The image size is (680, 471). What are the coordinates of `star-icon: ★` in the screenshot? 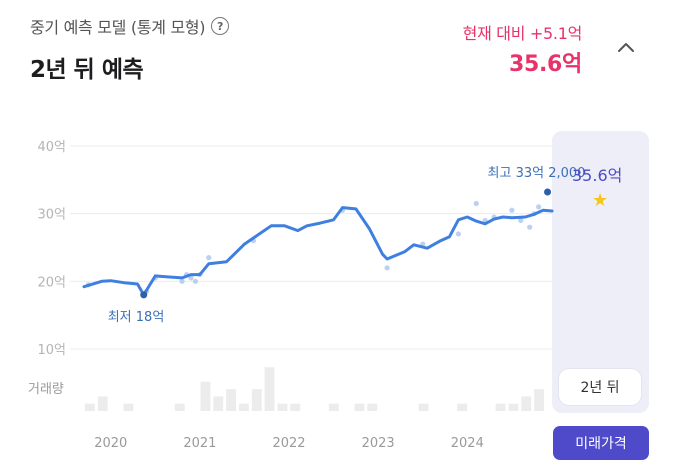 It's located at (600, 200).